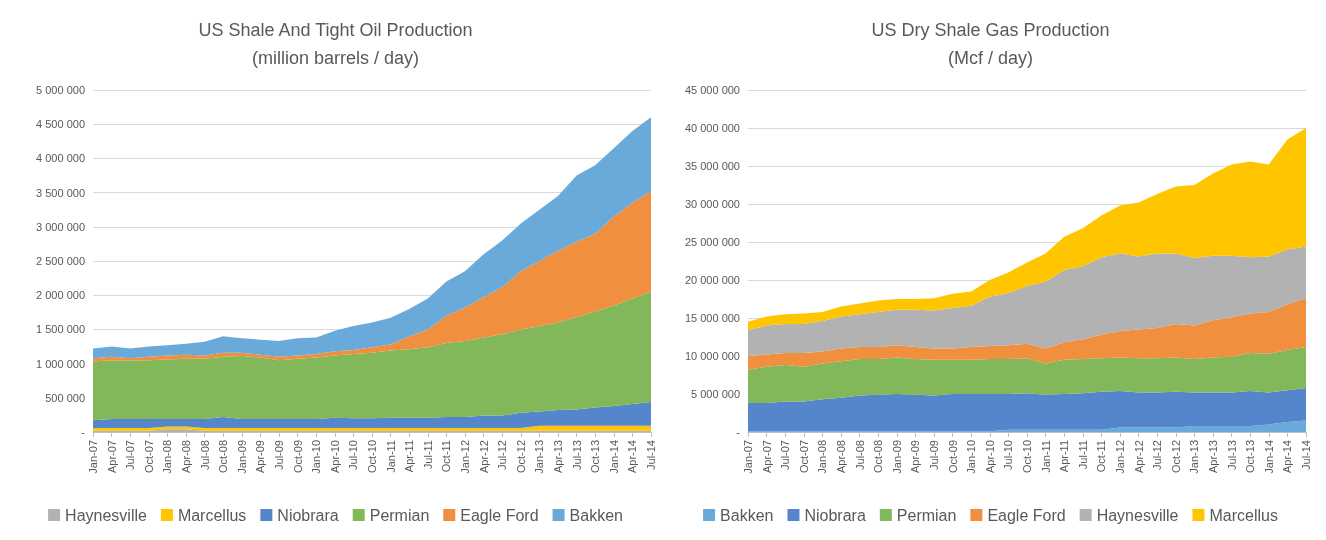 Image resolution: width=1326 pixels, height=540 pixels. I want to click on chart-title: US Shale And Tight Oil Production, so click(335, 30).